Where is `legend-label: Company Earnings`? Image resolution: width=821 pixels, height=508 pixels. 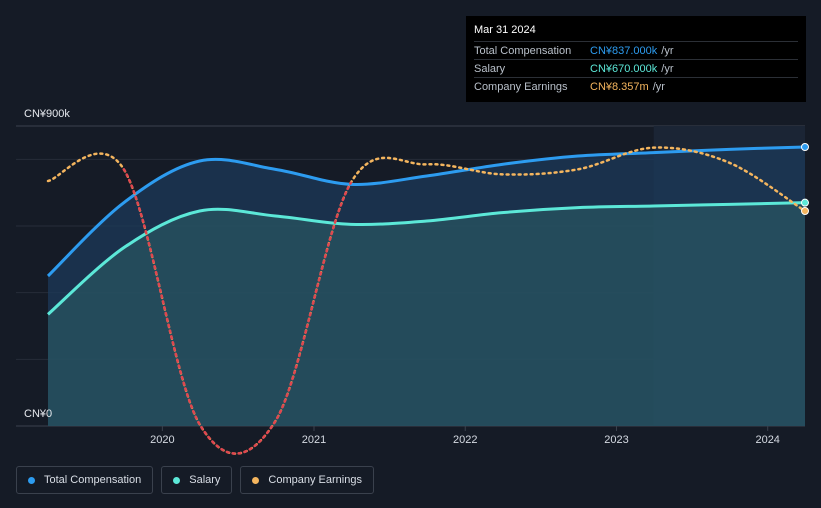
legend-label: Company Earnings is located at coordinates (315, 480).